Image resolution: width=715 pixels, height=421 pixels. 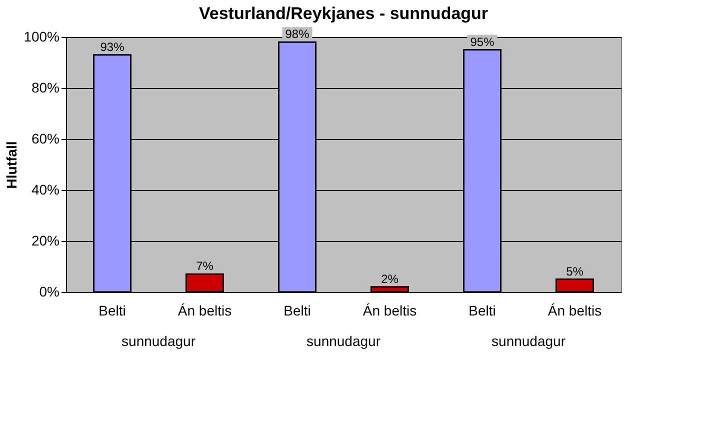 I want to click on data-label: 7%, so click(x=205, y=266).